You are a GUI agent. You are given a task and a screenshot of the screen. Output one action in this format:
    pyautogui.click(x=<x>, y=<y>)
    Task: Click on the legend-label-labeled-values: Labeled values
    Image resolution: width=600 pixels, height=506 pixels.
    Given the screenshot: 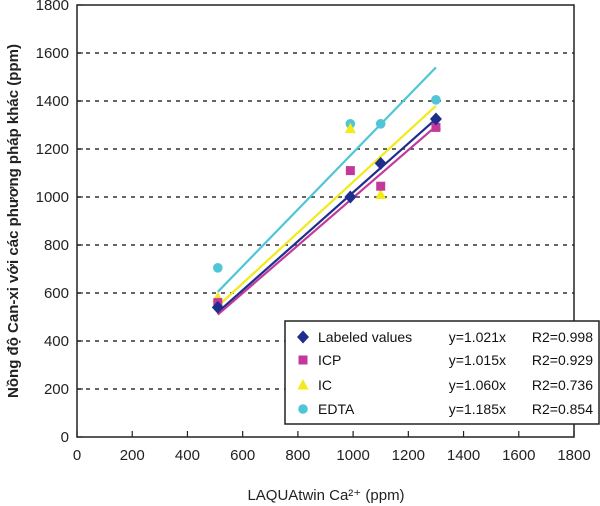 What is the action you would take?
    pyautogui.click(x=365, y=337)
    